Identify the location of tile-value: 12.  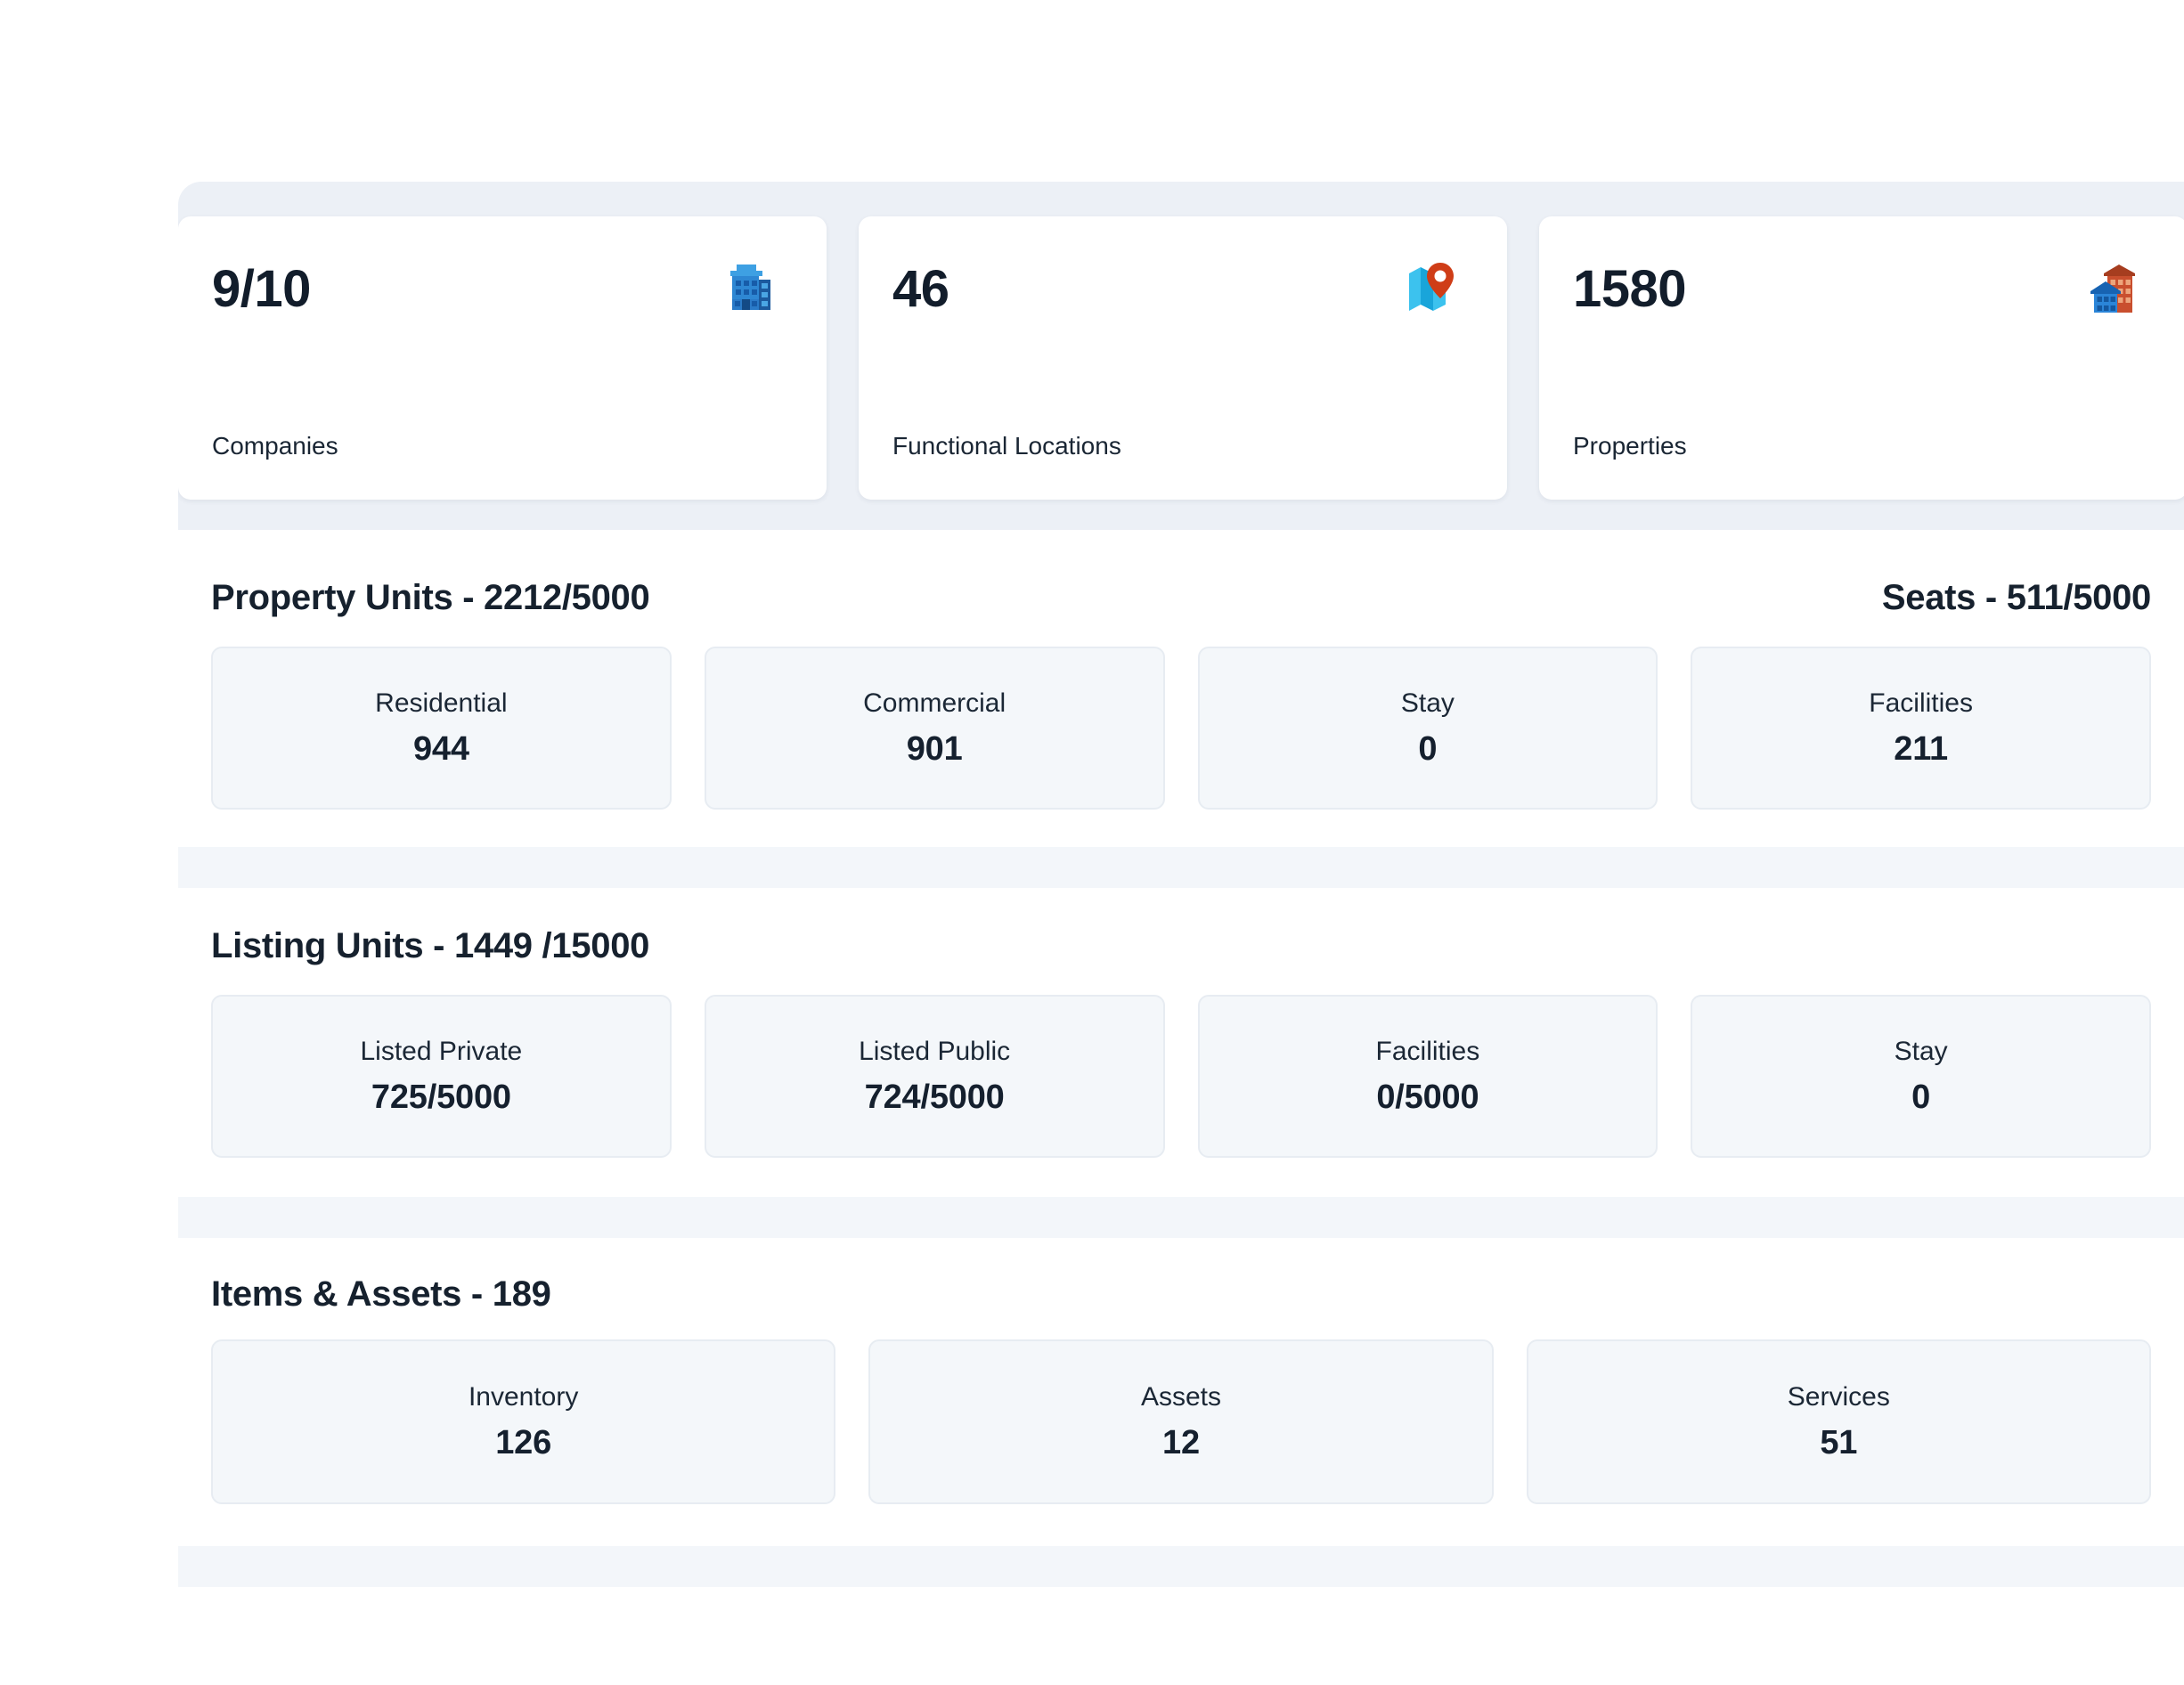
(1181, 1442).